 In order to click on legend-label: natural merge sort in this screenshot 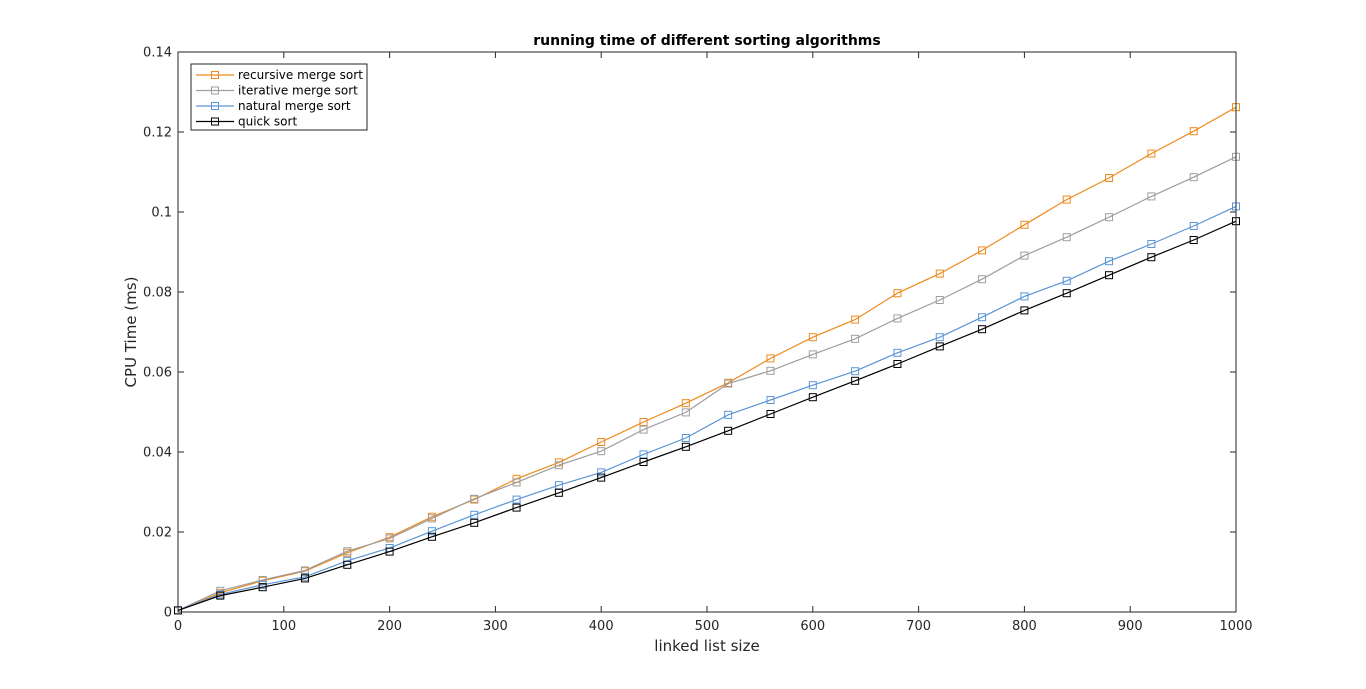, I will do `click(294, 106)`.